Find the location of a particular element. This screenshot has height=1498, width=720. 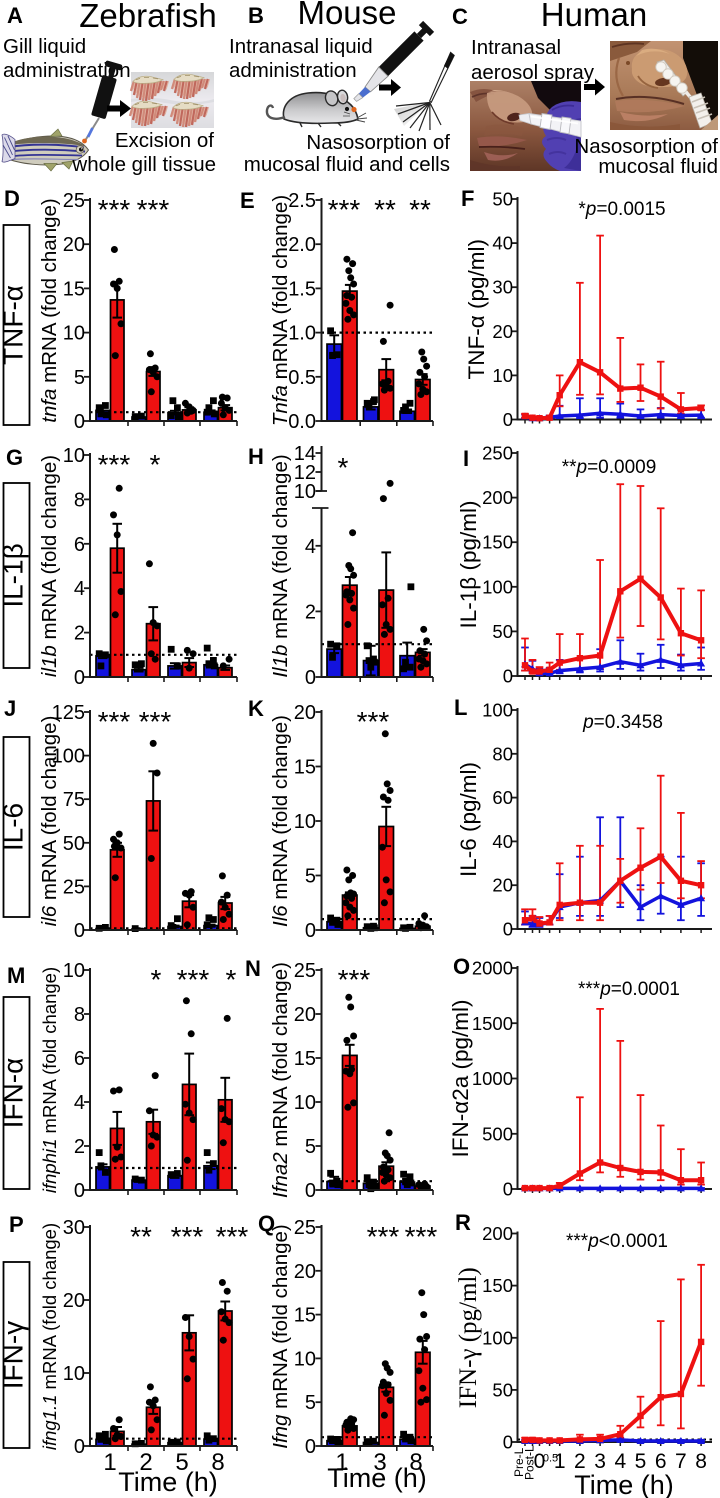

svg-text: tnfa mRNA (fold change) is located at coordinates (49, 310).